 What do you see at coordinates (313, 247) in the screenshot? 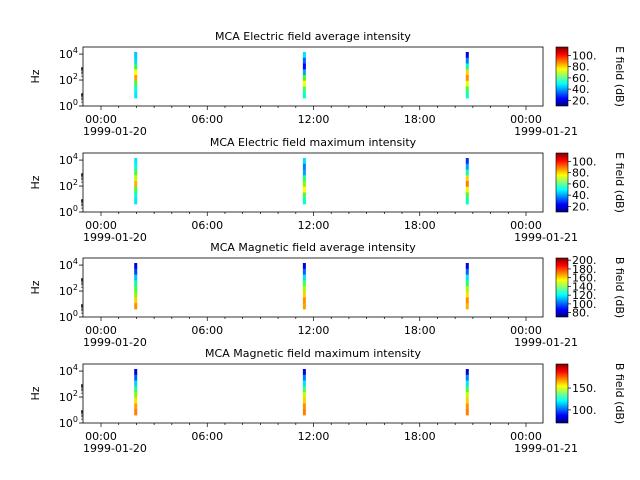
I see `panel-title: MCA Magnetic field average intensity` at bounding box center [313, 247].